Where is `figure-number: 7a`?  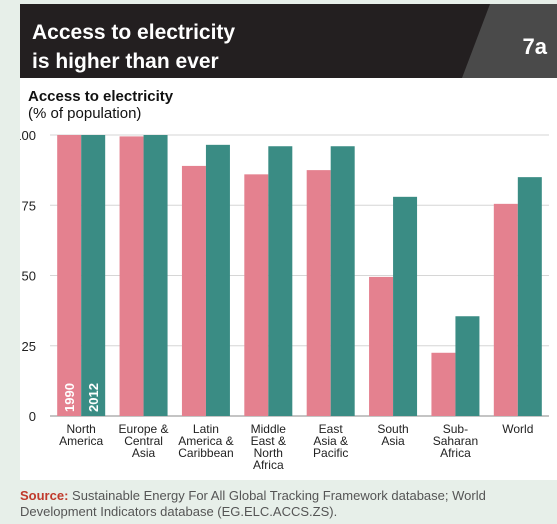 figure-number: 7a is located at coordinates (534, 46).